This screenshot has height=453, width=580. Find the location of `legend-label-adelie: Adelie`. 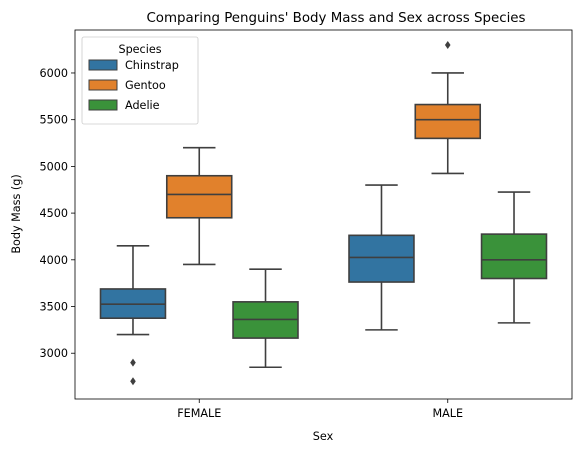

legend-label-adelie: Adelie is located at coordinates (142, 105).